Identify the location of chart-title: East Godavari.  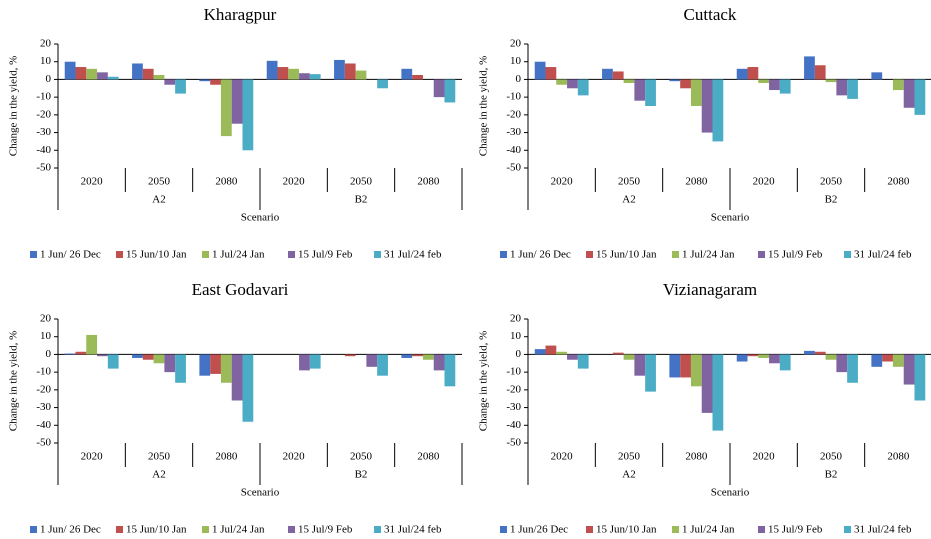
(240, 289).